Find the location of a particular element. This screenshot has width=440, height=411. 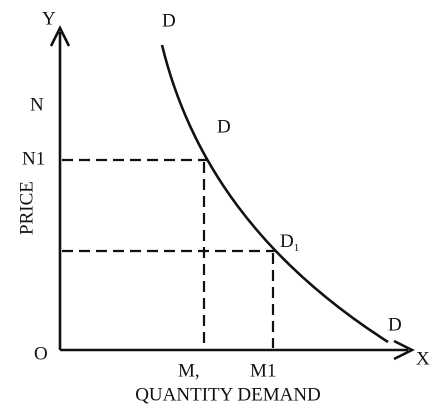

curve-label-main: D is located at coordinates (287, 241).